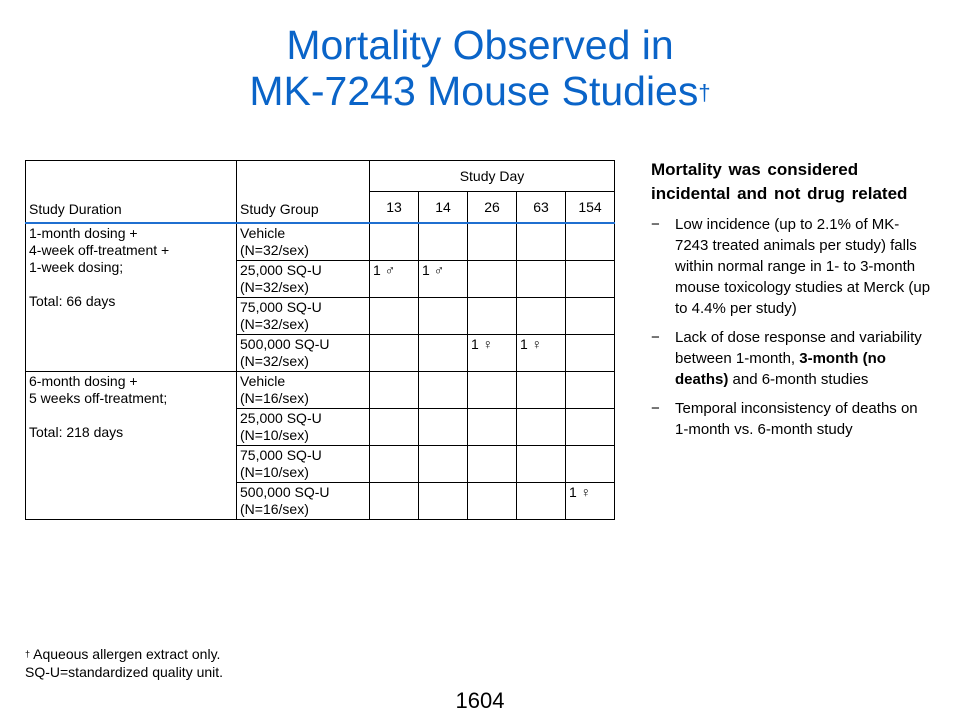 The height and width of the screenshot is (720, 960). Describe the element at coordinates (541, 207) in the screenshot. I see `day-header-3: 63` at that location.